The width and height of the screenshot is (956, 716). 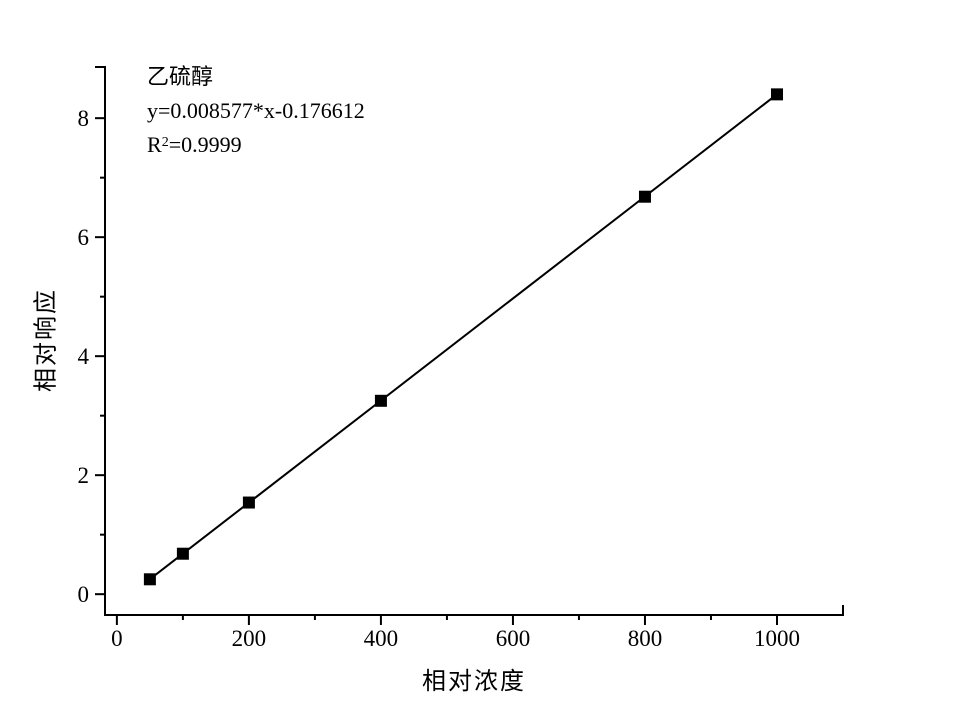 I want to click on y-tick-label: 2, so click(x=84, y=475).